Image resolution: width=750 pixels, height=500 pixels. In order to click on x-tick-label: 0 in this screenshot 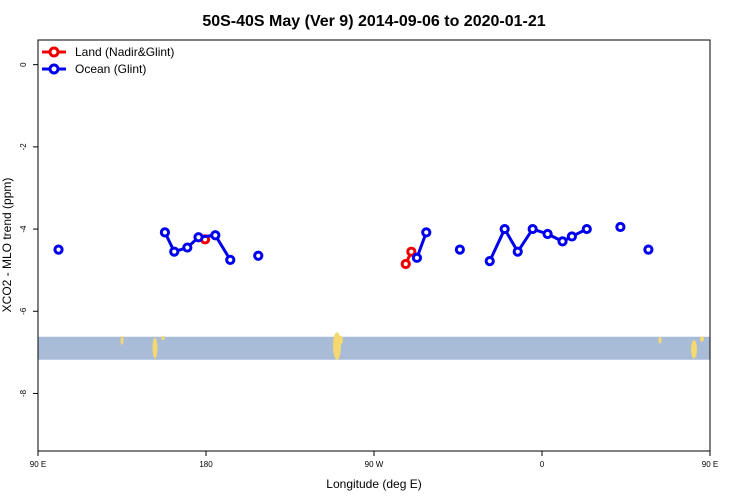, I will do `click(542, 464)`.